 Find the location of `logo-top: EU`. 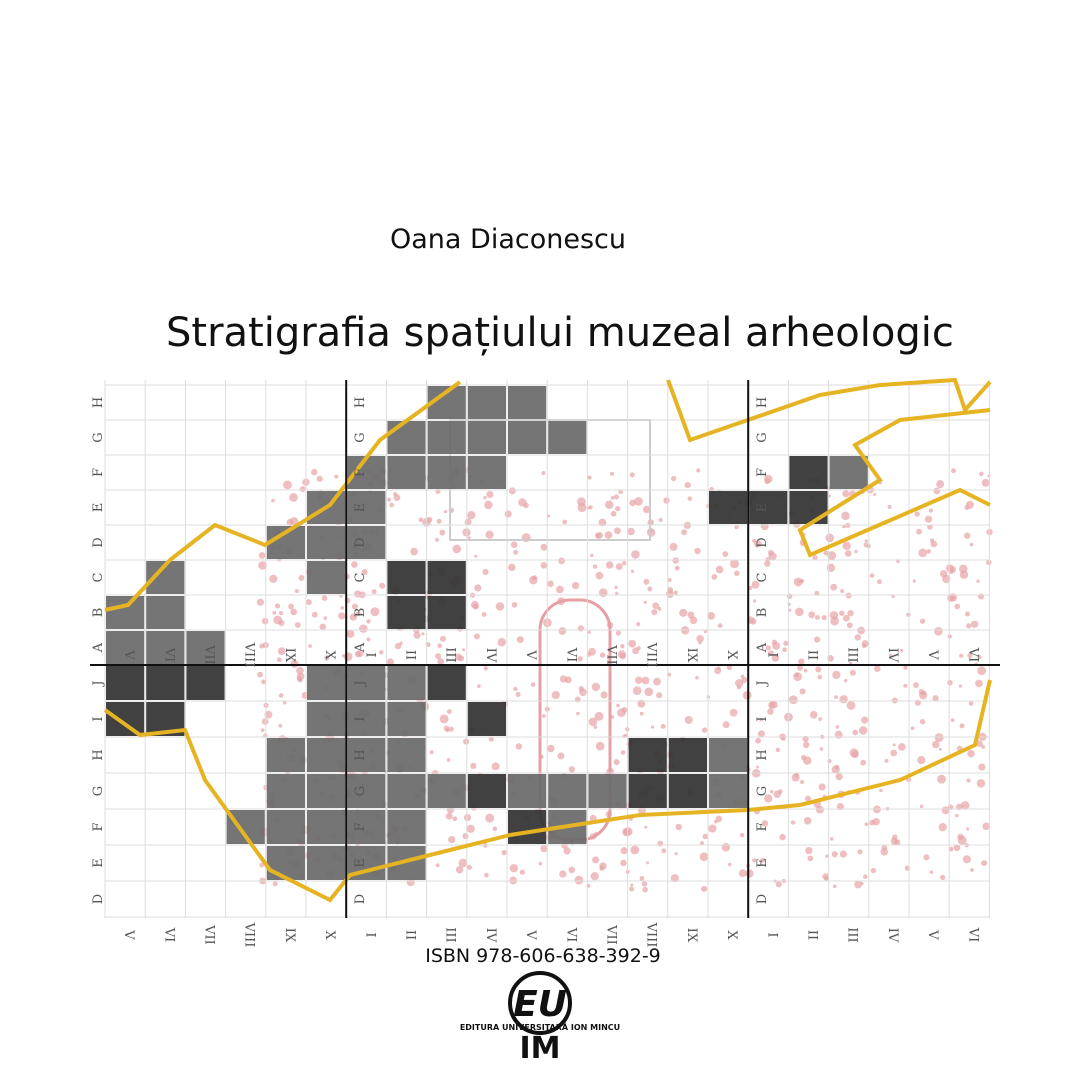

logo-top: EU is located at coordinates (540, 1004).